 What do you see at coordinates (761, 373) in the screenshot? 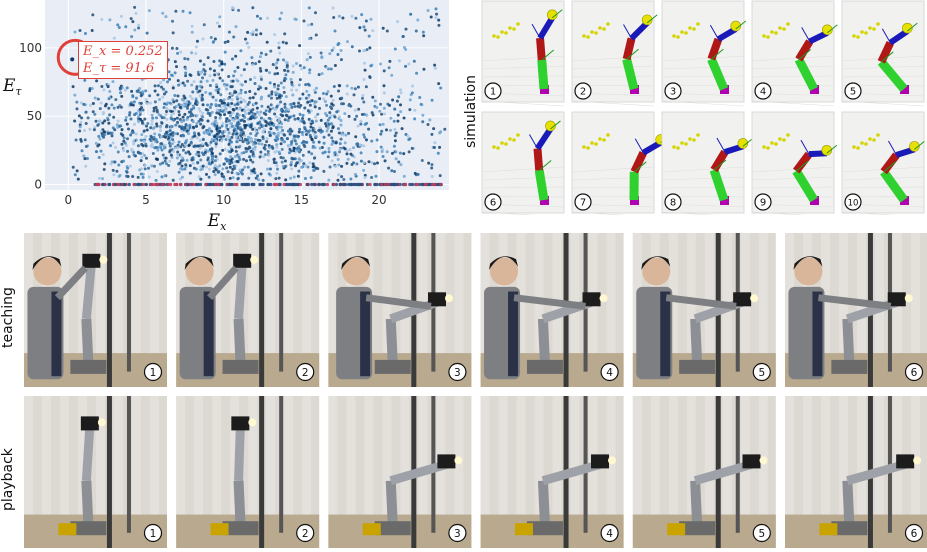
I see `photo-step-number: 5` at bounding box center [761, 373].